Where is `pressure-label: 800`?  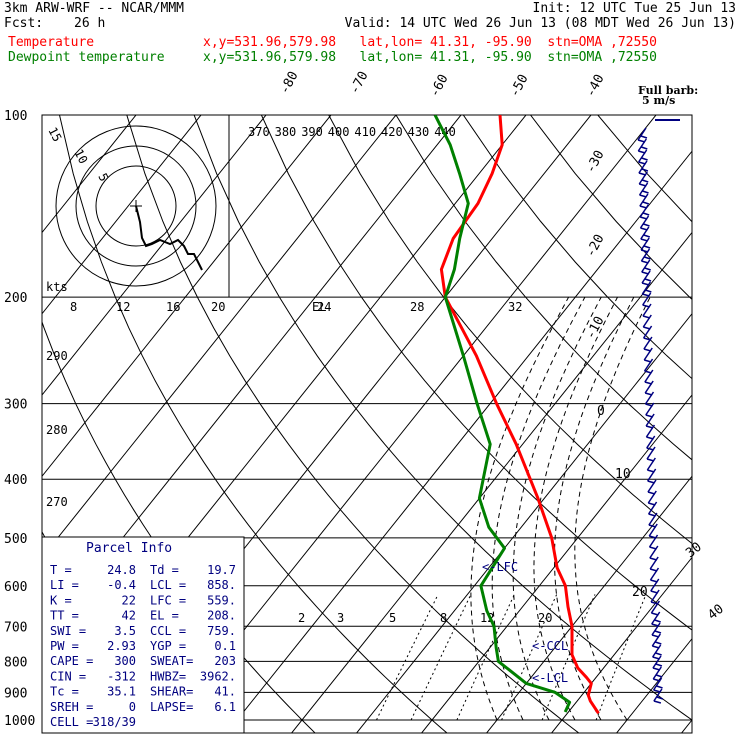
pressure-label: 800 is located at coordinates (15, 662).